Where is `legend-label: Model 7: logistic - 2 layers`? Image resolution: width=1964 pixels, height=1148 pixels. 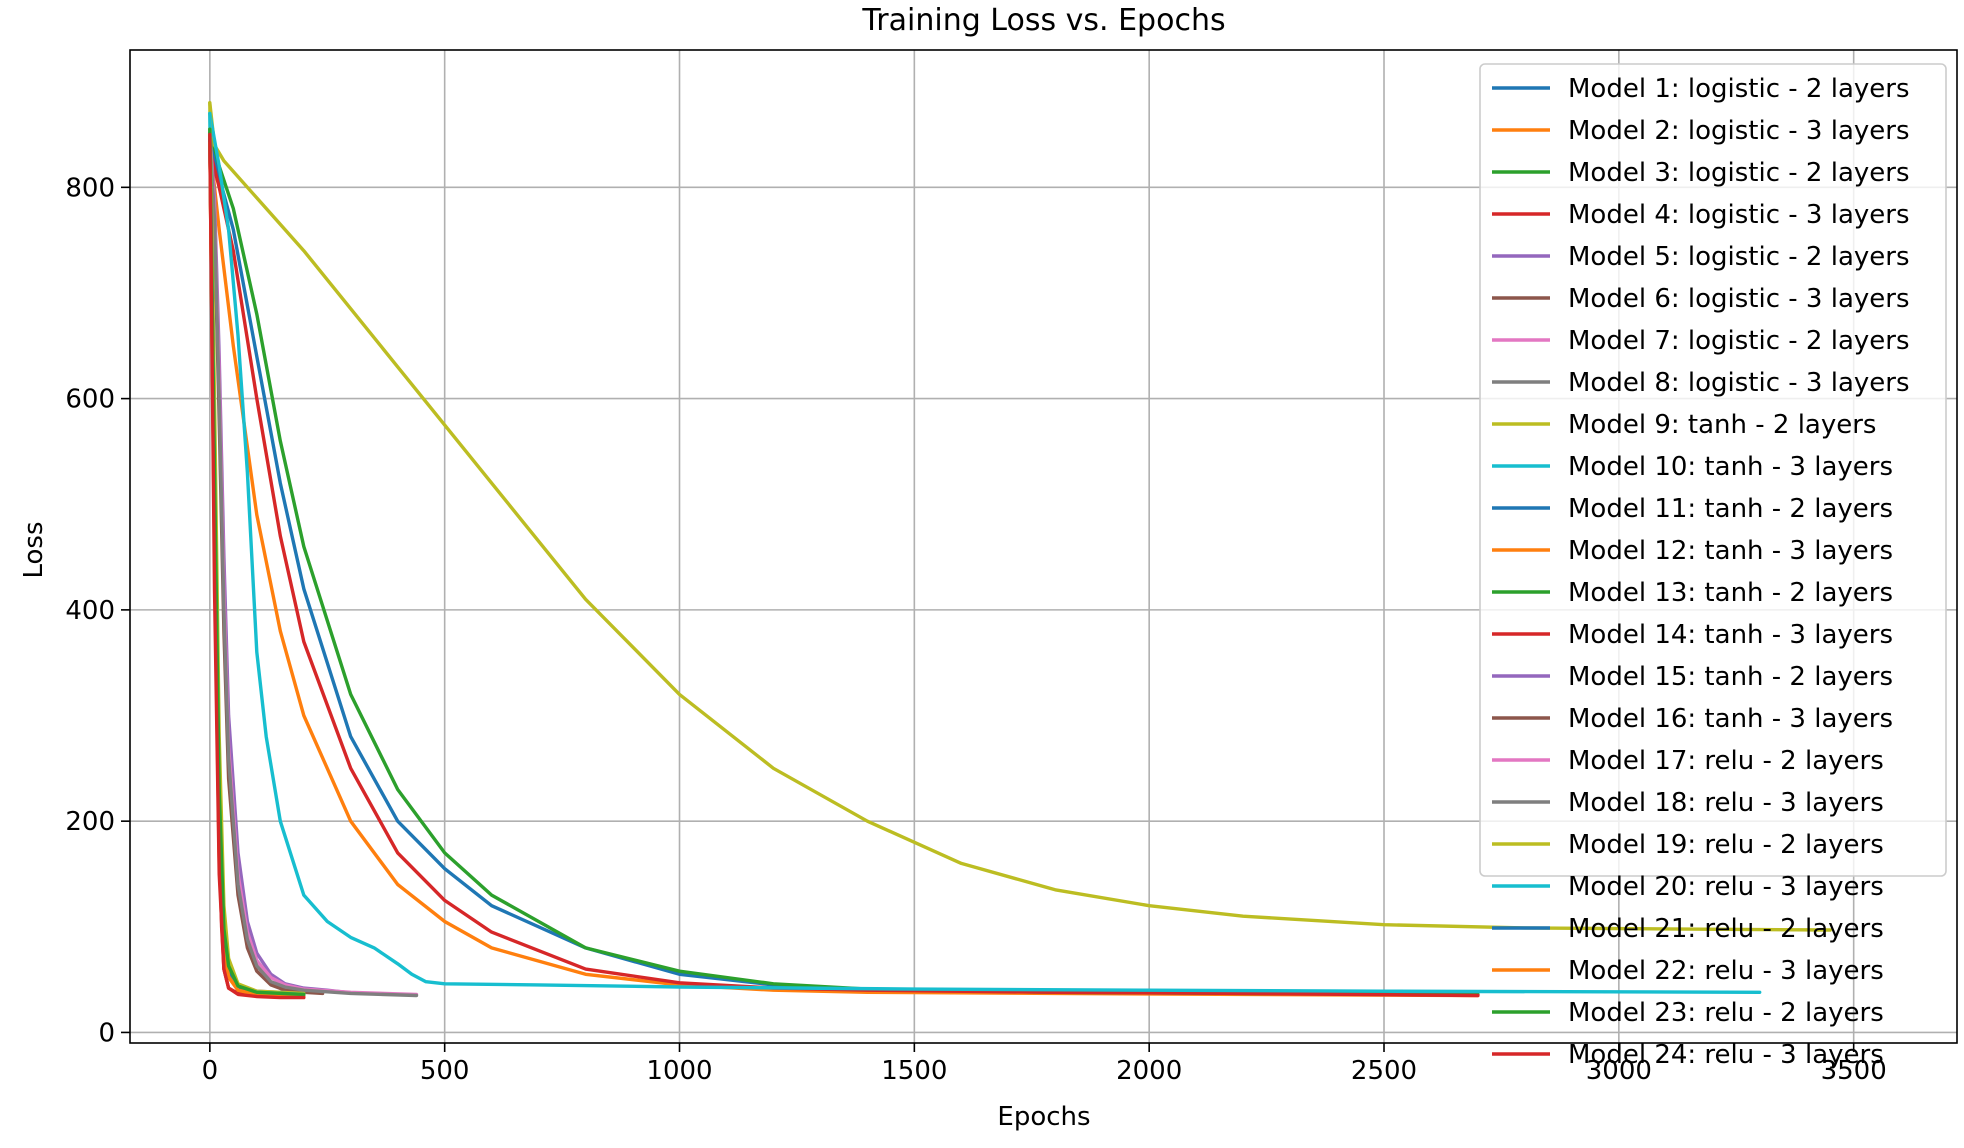 legend-label: Model 7: logistic - 2 layers is located at coordinates (1739, 341).